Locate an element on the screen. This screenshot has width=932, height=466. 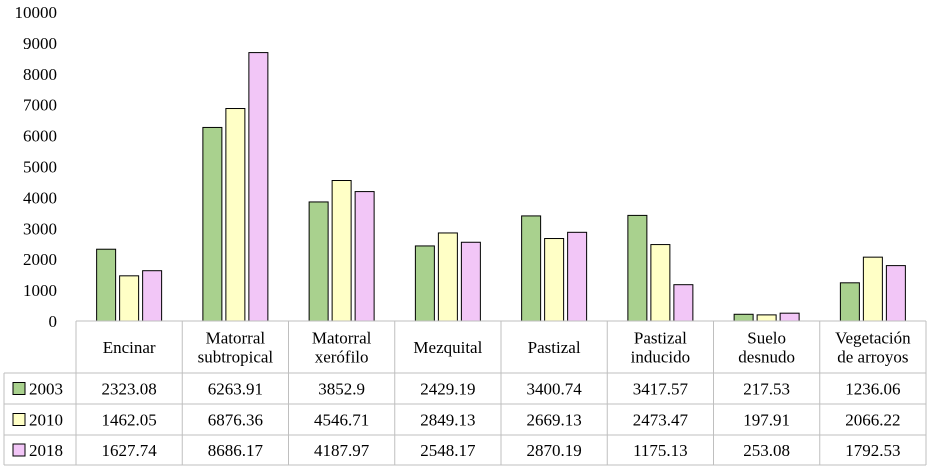
category-label: Encinar is located at coordinates (129, 347).